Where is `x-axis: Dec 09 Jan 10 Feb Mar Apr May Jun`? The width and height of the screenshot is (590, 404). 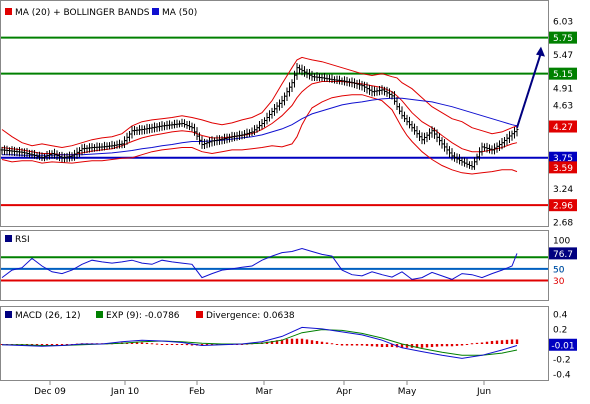
x-axis: Dec 09 Jan 10 Feb Mar Apr May Jun is located at coordinates (262, 389).